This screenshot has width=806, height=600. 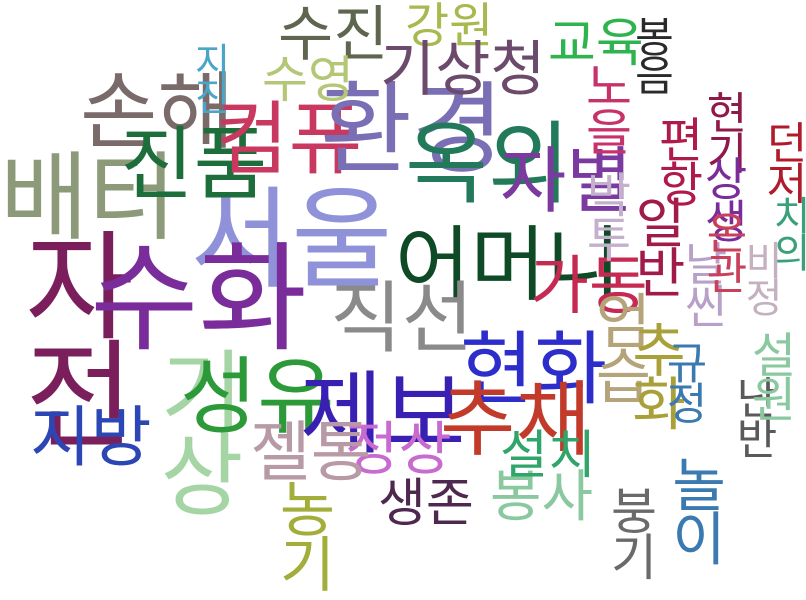 What do you see at coordinates (682, 380) in the screenshot?
I see `word-gyujeong: 규정` at bounding box center [682, 380].